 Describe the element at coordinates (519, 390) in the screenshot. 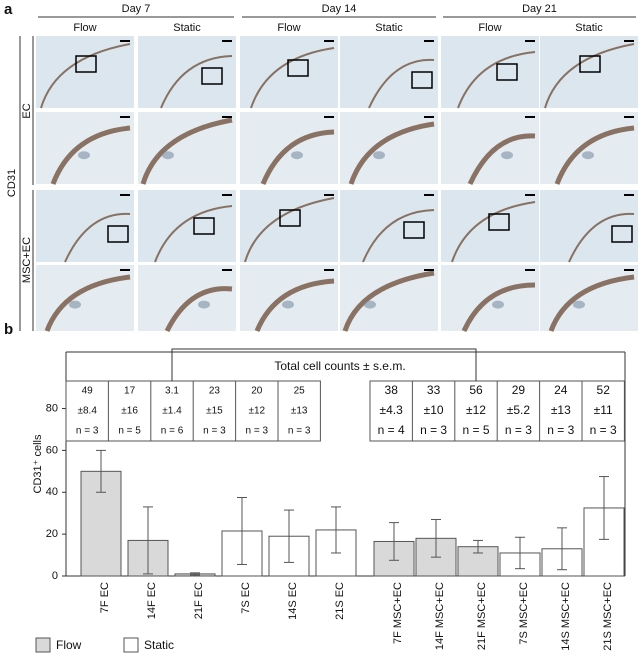

I see `table-cell: 29` at that location.